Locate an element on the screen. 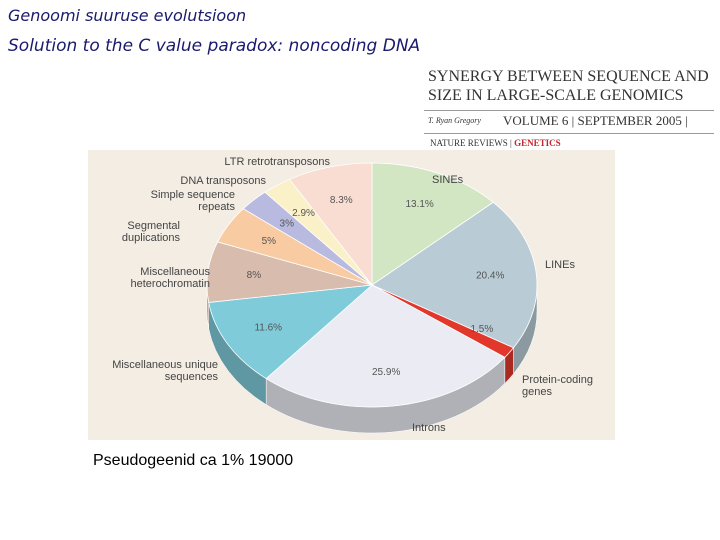  slide-title: Genoomi suuruse evolutsioon is located at coordinates (127, 15).